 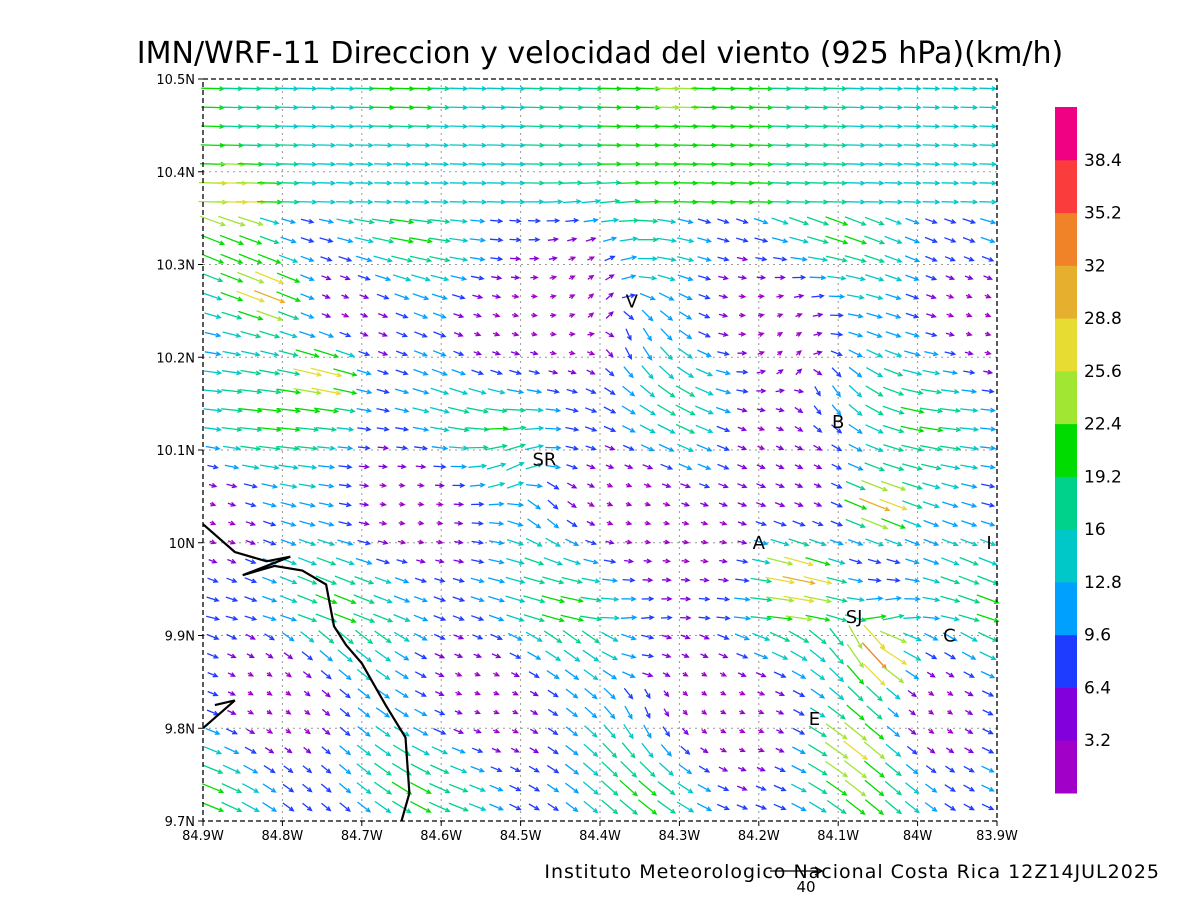 I want to click on place-label: A, so click(x=759, y=543).